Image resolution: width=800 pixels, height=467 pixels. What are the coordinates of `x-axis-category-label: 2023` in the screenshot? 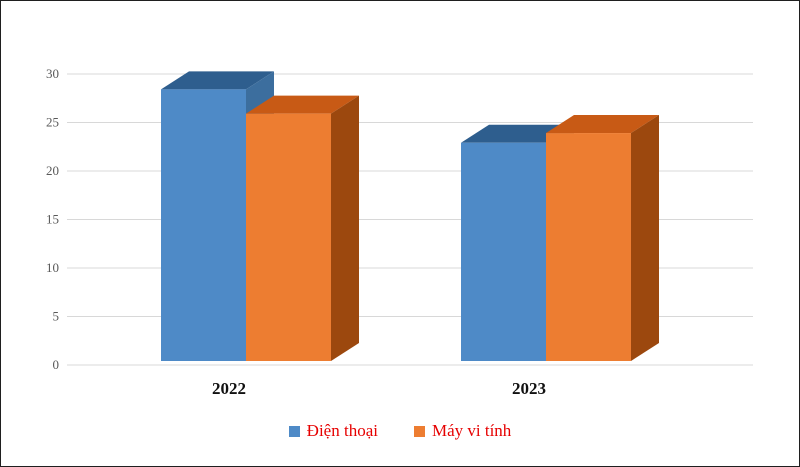 It's located at (529, 388).